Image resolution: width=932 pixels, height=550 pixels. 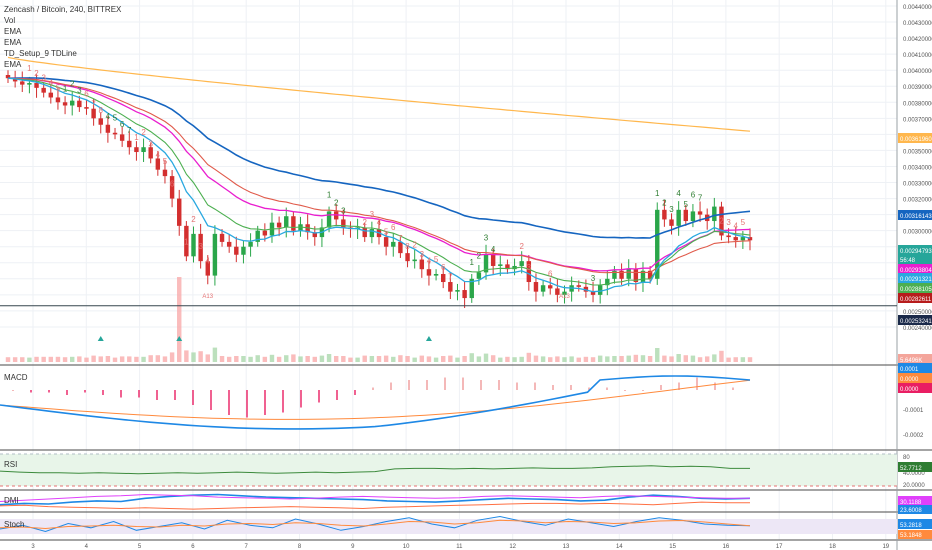 What do you see at coordinates (375, 501) in the screenshot?
I see `dmi-pane` at bounding box center [375, 501].